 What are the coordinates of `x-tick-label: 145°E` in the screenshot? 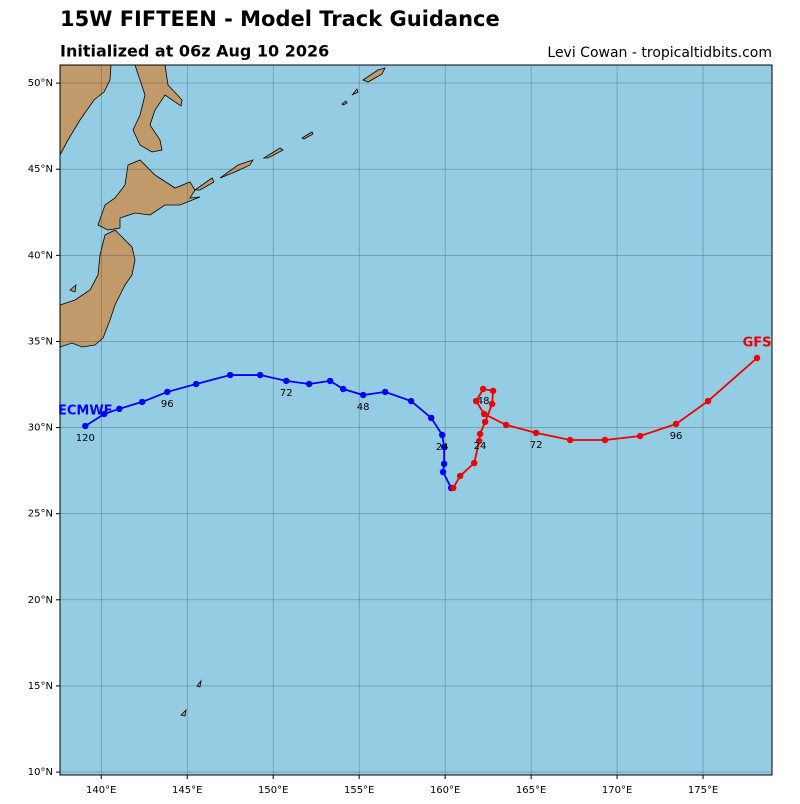 It's located at (187, 790).